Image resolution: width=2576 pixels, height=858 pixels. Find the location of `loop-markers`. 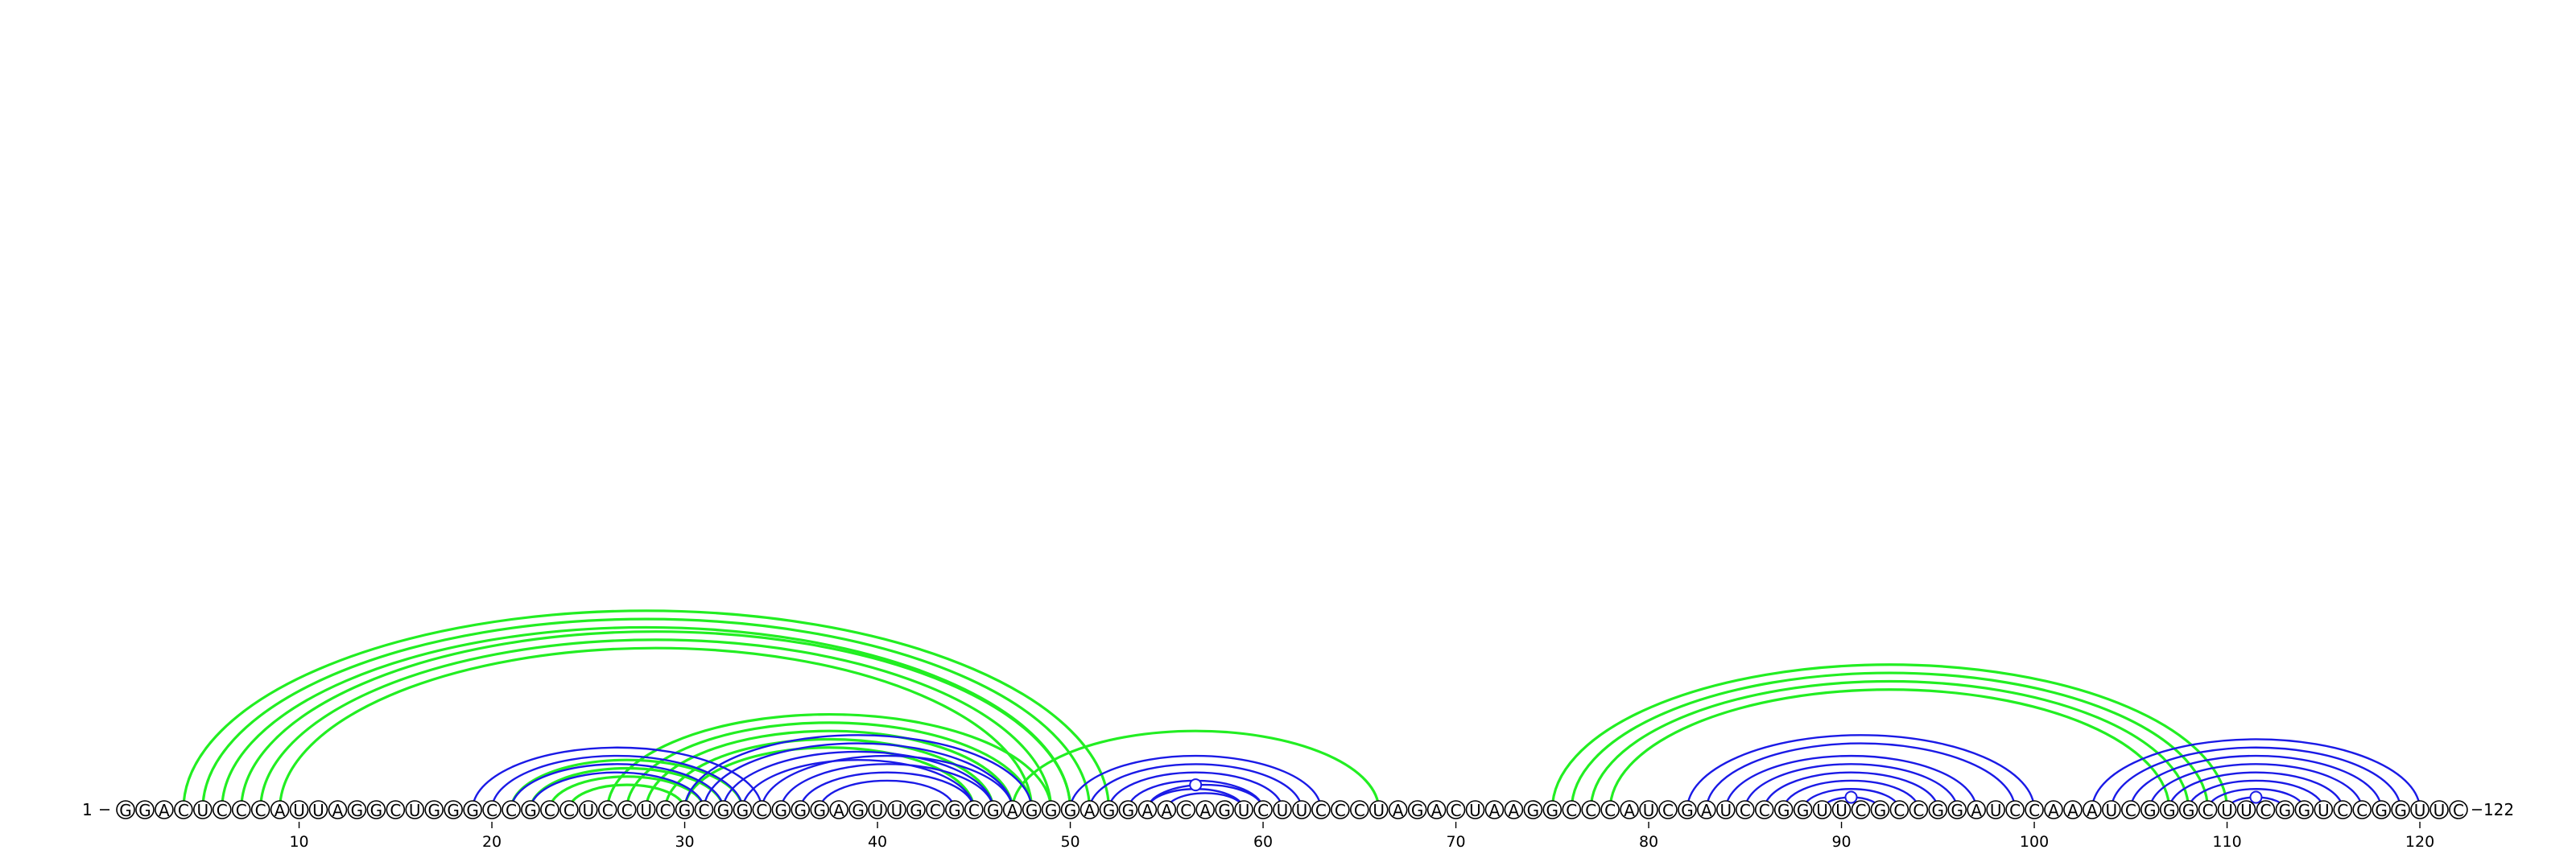

loop-markers is located at coordinates (1726, 791).